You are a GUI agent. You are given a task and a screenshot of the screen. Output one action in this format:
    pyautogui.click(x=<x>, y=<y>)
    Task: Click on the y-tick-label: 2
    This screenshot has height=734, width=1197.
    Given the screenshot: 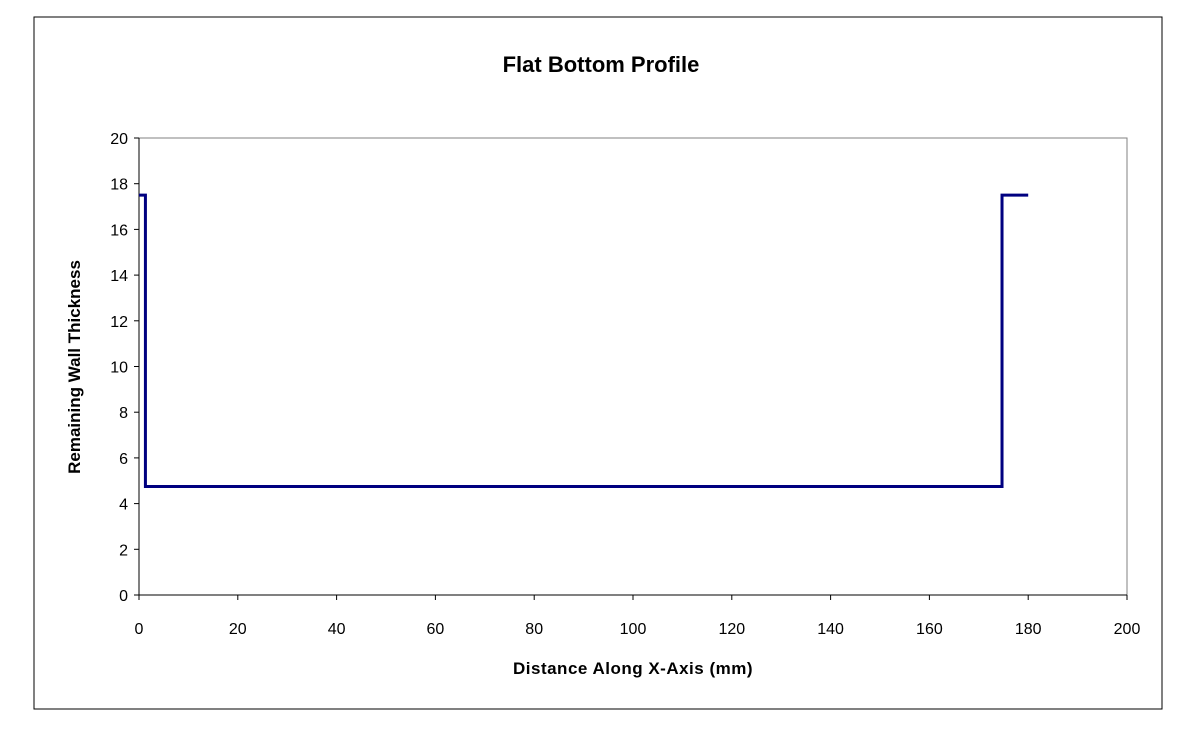 What is the action you would take?
    pyautogui.click(x=123, y=550)
    